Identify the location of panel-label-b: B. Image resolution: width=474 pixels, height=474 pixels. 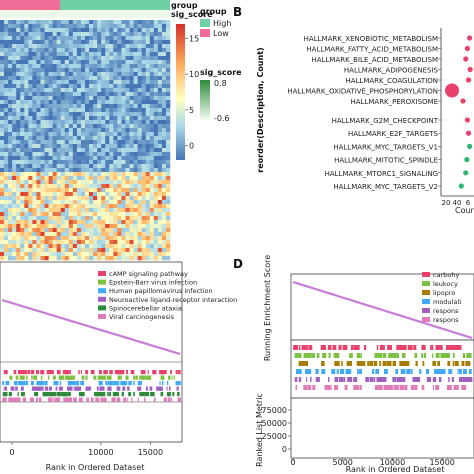
(237, 12).